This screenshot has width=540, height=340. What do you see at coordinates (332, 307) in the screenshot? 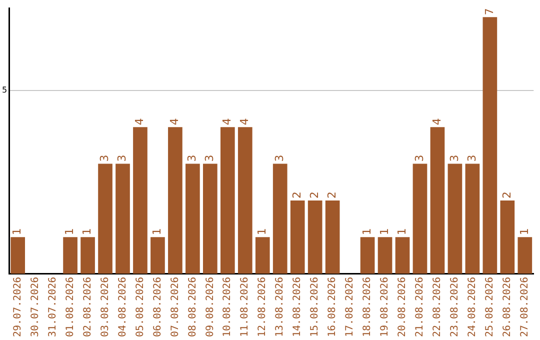
I see `x-tick-label: 16.08.2026` at bounding box center [332, 307].